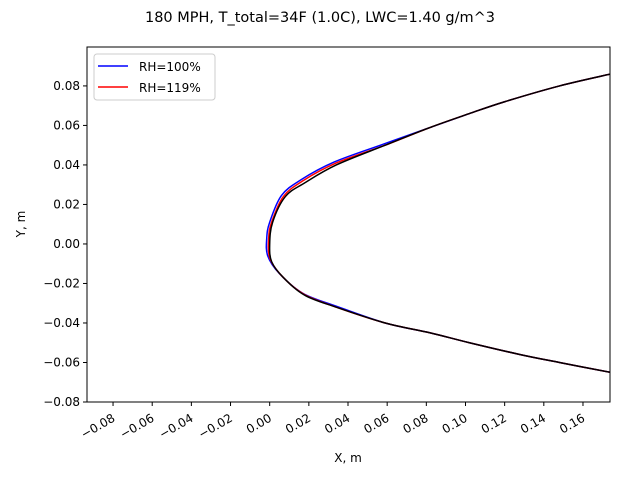 The height and width of the screenshot is (484, 640). Describe the element at coordinates (61, 323) in the screenshot. I see `y-tick-label: −0.04` at that location.